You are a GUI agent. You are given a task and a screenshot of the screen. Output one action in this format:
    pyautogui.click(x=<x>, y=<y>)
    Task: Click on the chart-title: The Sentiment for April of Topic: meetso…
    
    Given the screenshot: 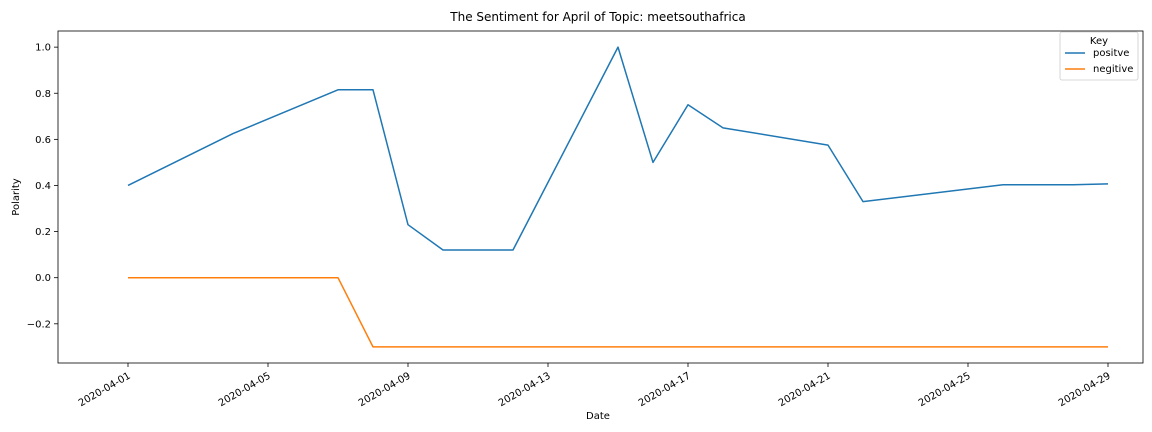 What is the action you would take?
    pyautogui.click(x=597, y=17)
    